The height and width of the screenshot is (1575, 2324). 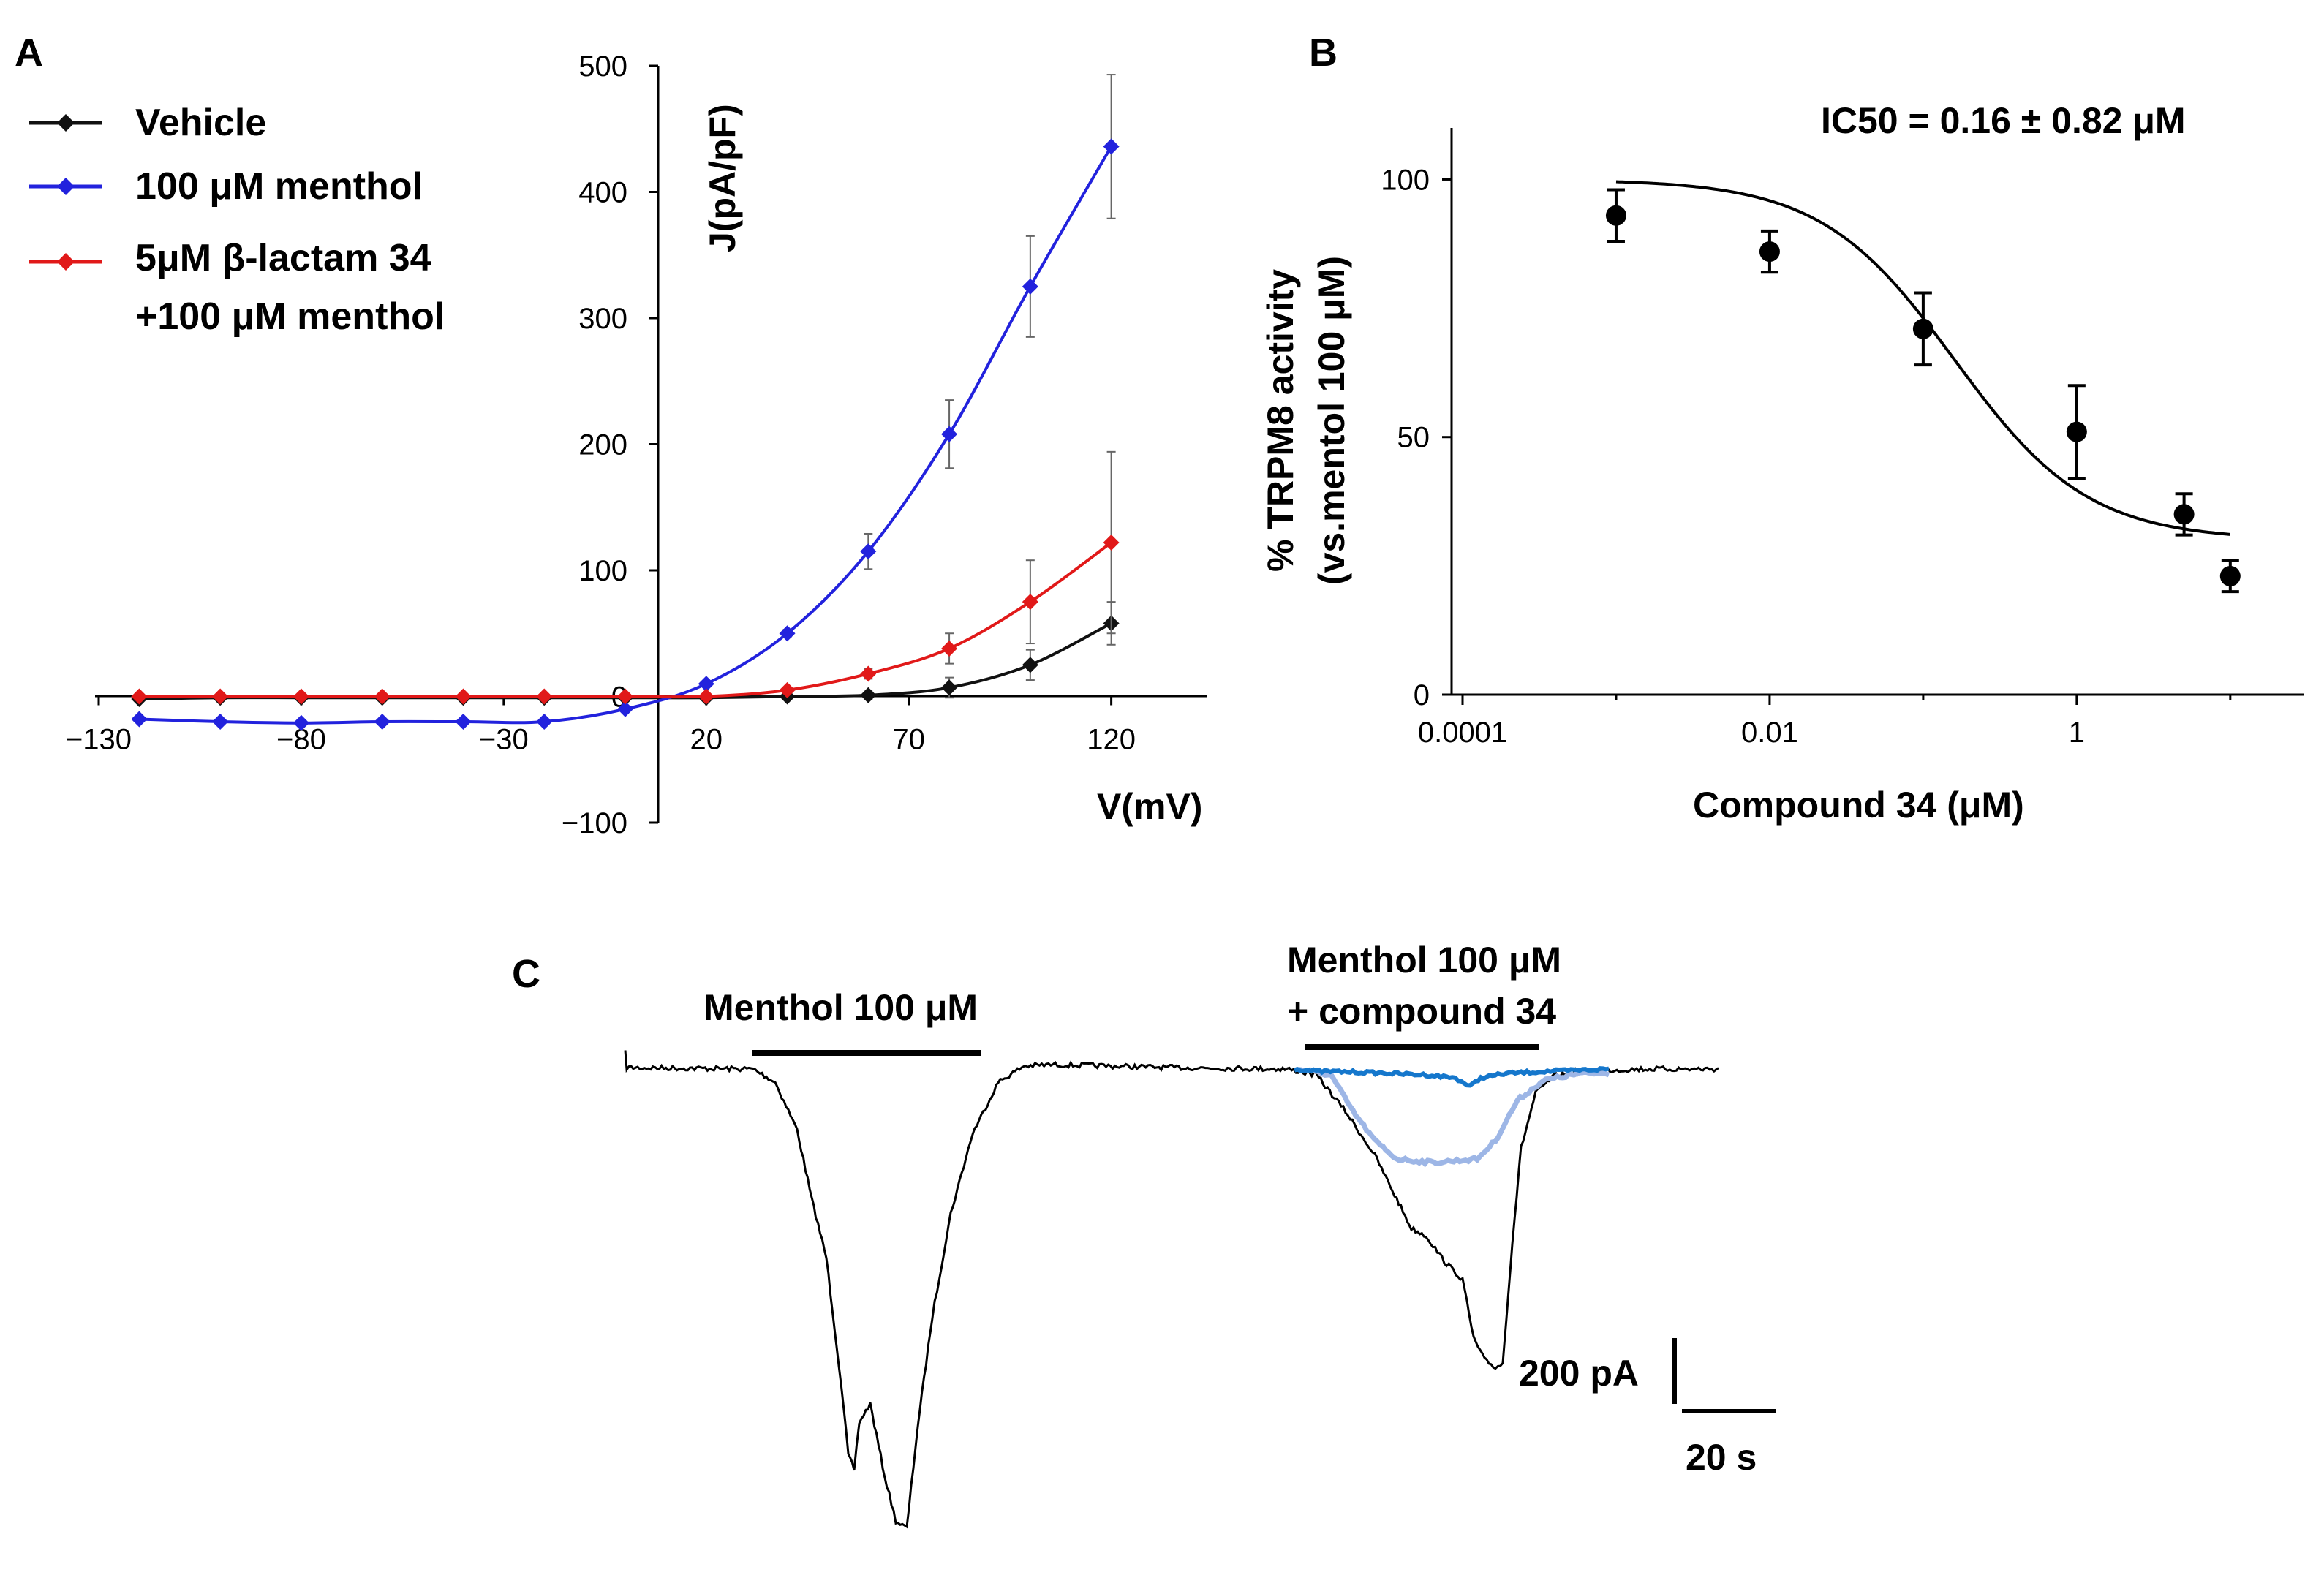 I want to click on panel-b-ic50-annotation: IC50 = 0.16 ± 0.82 μM, so click(x=2003, y=120).